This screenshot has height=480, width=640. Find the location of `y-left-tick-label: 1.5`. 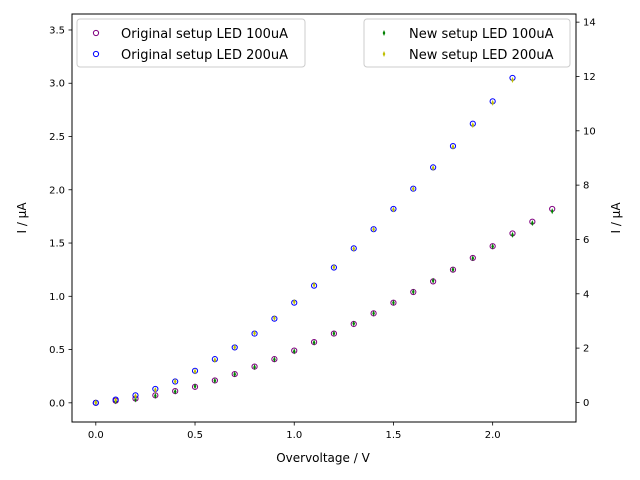

y-left-tick-label: 1.5 is located at coordinates (57, 244).